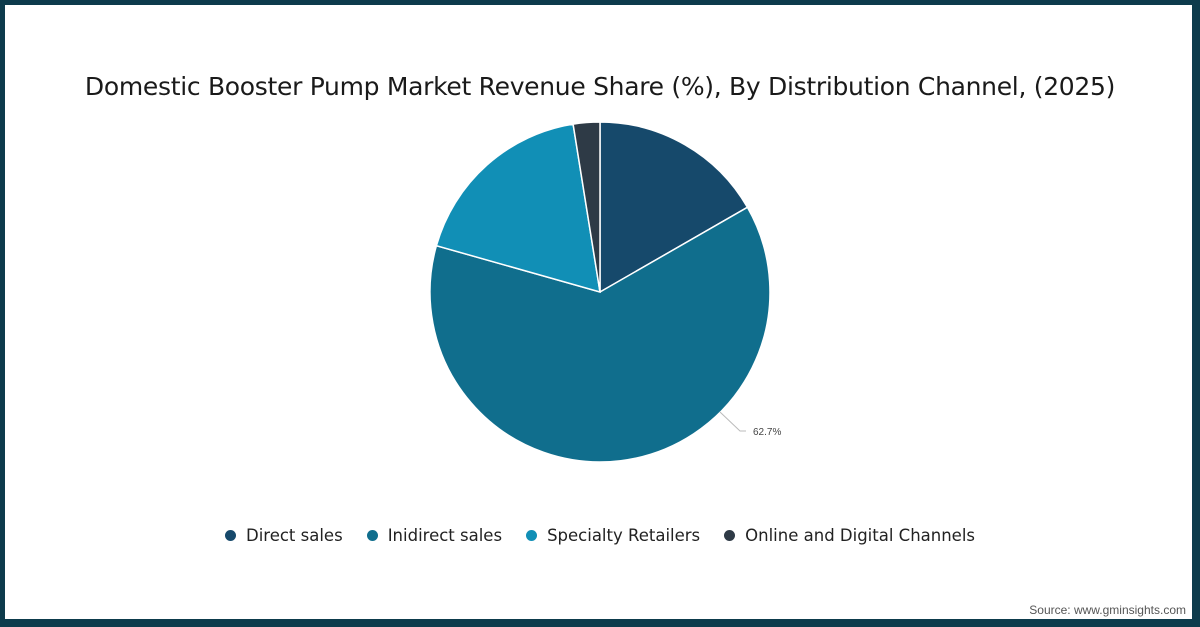 Image resolution: width=1200 pixels, height=627 pixels. Describe the element at coordinates (518, 208) in the screenshot. I see `slice-specialty-retailers` at that location.